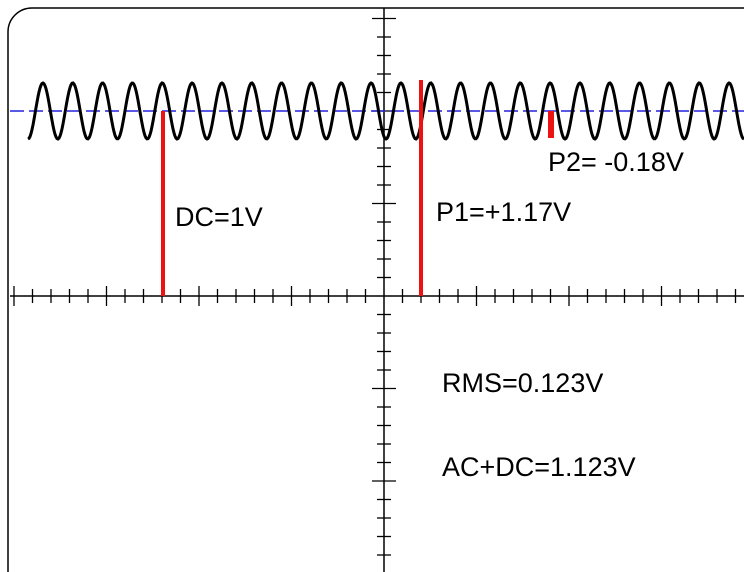  What do you see at coordinates (503, 212) in the screenshot?
I see `p1-label: P1=+1.17V` at bounding box center [503, 212].